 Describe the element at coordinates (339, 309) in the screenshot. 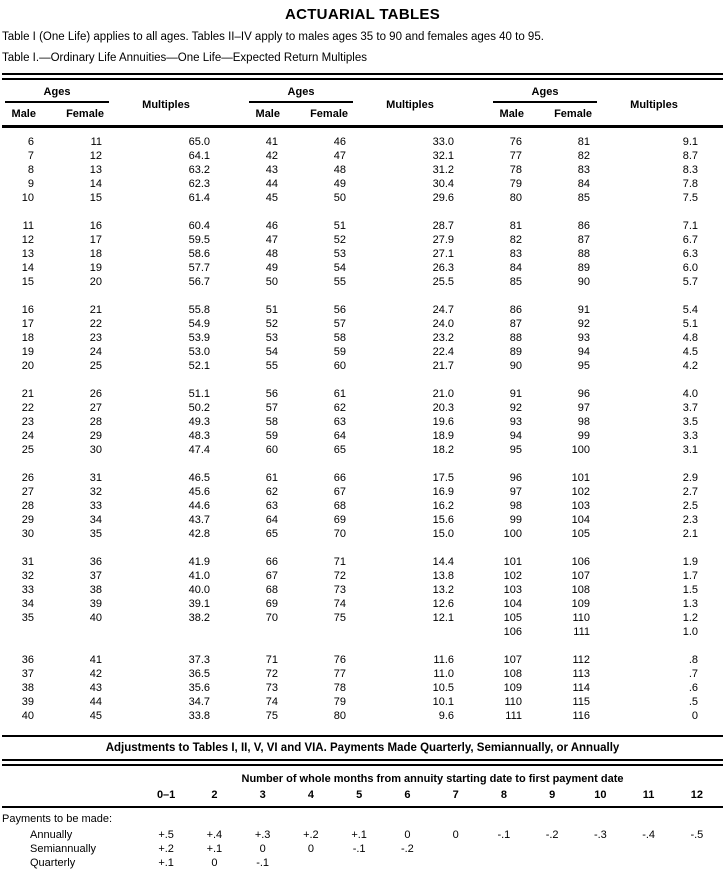

I see `cell-female: 56` at that location.